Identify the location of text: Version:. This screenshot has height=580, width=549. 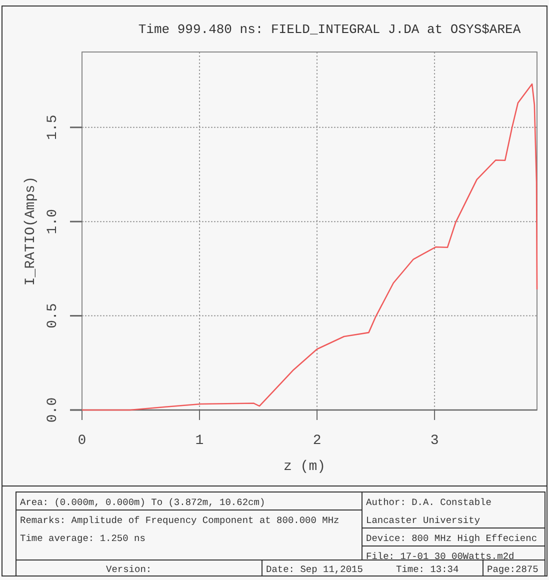
(129, 569).